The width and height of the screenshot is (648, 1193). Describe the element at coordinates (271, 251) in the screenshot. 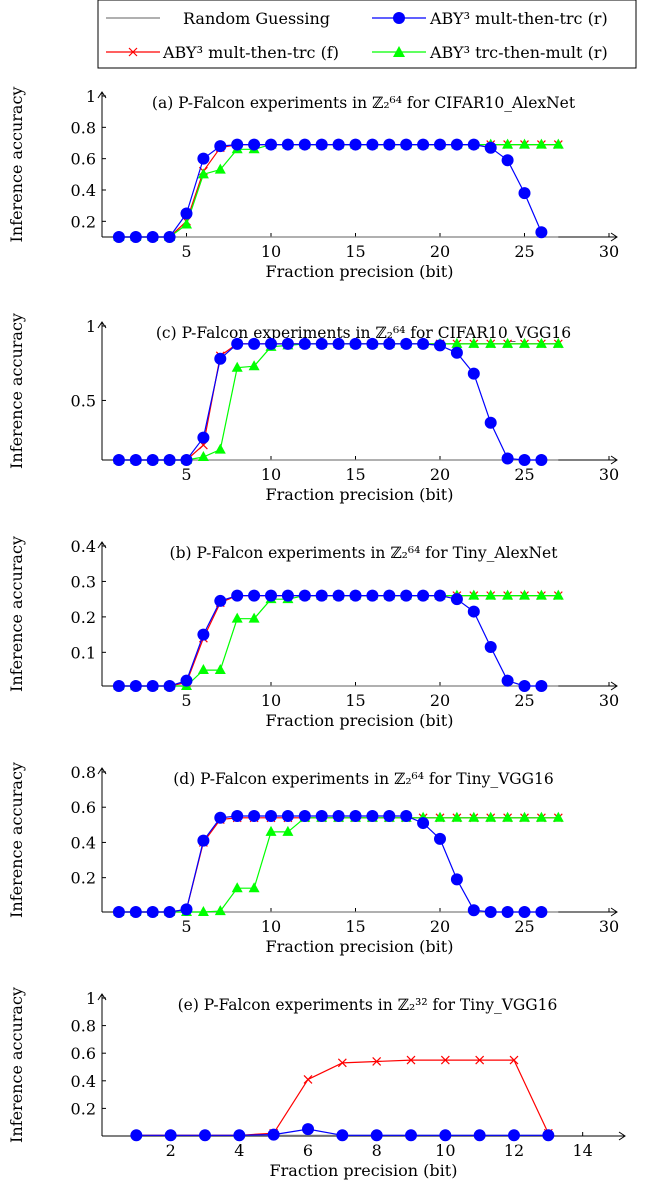

I see `x-tick-label: 10` at that location.